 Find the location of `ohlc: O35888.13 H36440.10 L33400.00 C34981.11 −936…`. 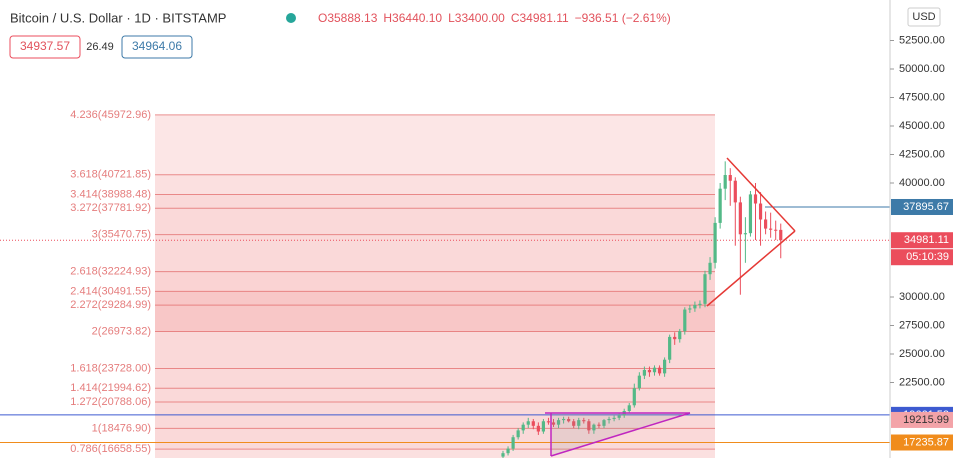

ohlc: O35888.13 H36440.10 L33400.00 C34981.11 −936… is located at coordinates (494, 18).